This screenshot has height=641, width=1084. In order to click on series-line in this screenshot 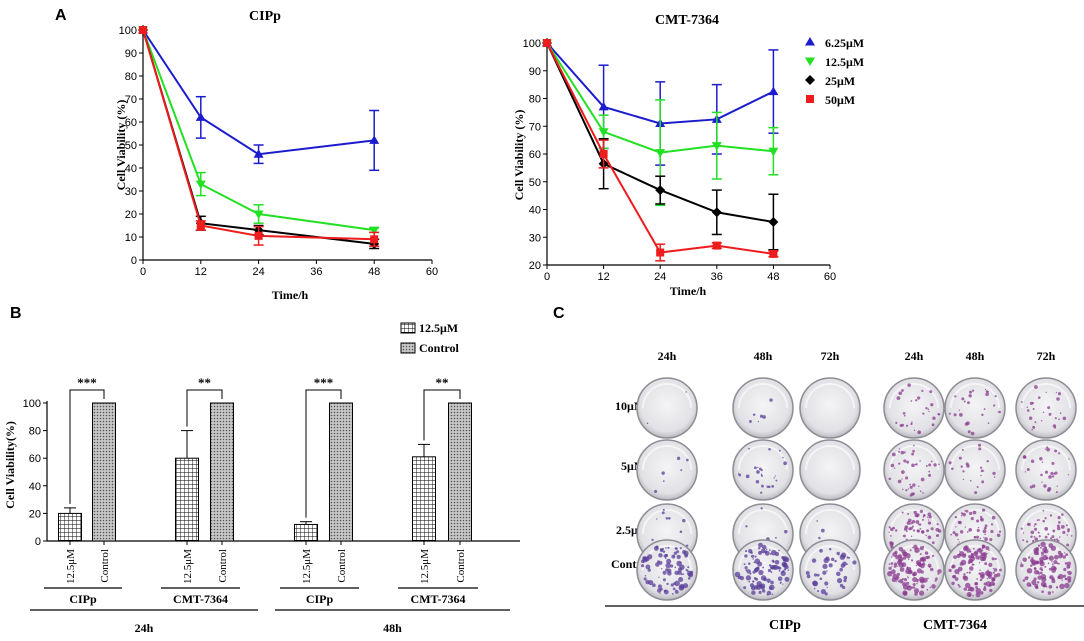, I will do `click(258, 130)`.